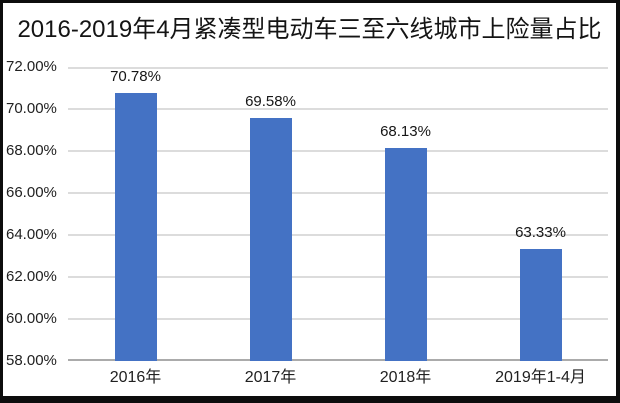 The width and height of the screenshot is (620, 403). I want to click on bar-value-label: 70.78%, so click(135, 76).